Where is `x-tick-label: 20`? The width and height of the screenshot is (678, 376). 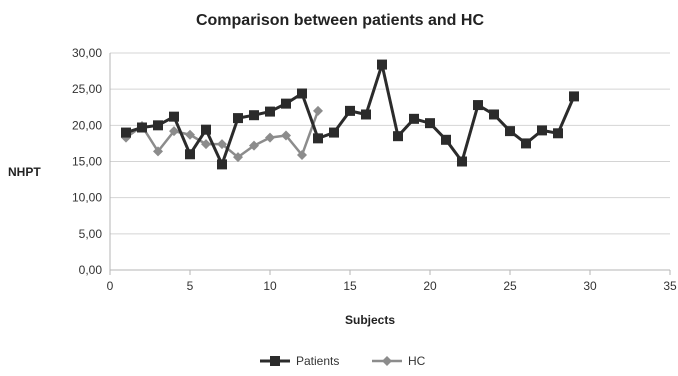 x-tick-label: 20 is located at coordinates (430, 286).